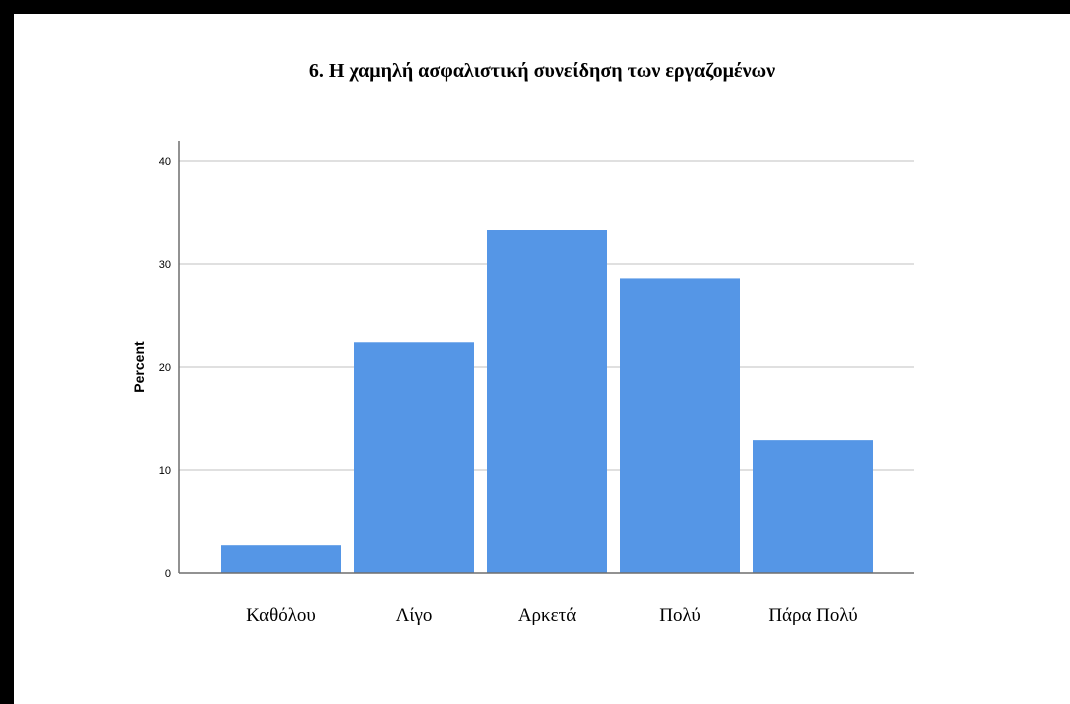 This screenshot has width=1070, height=704. I want to click on x-tick-label: Αρκετά, so click(547, 615).